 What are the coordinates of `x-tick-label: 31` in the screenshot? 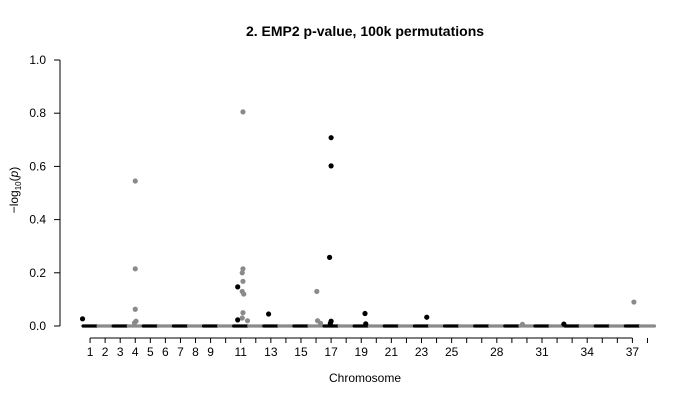 It's located at (542, 352).